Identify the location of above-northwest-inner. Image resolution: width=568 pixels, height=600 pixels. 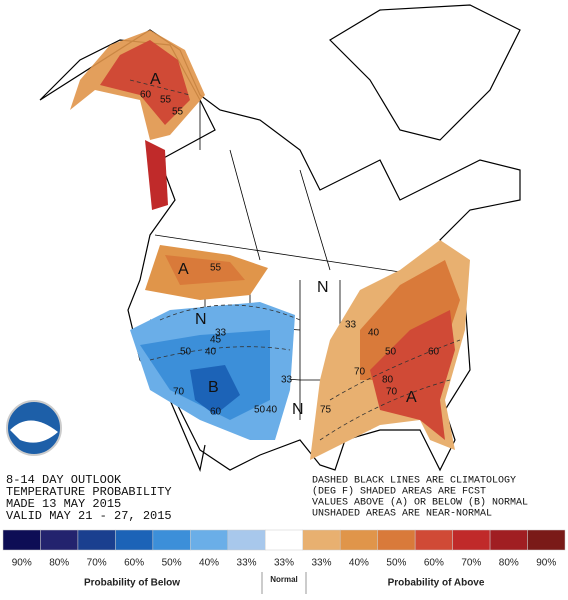
(205, 270).